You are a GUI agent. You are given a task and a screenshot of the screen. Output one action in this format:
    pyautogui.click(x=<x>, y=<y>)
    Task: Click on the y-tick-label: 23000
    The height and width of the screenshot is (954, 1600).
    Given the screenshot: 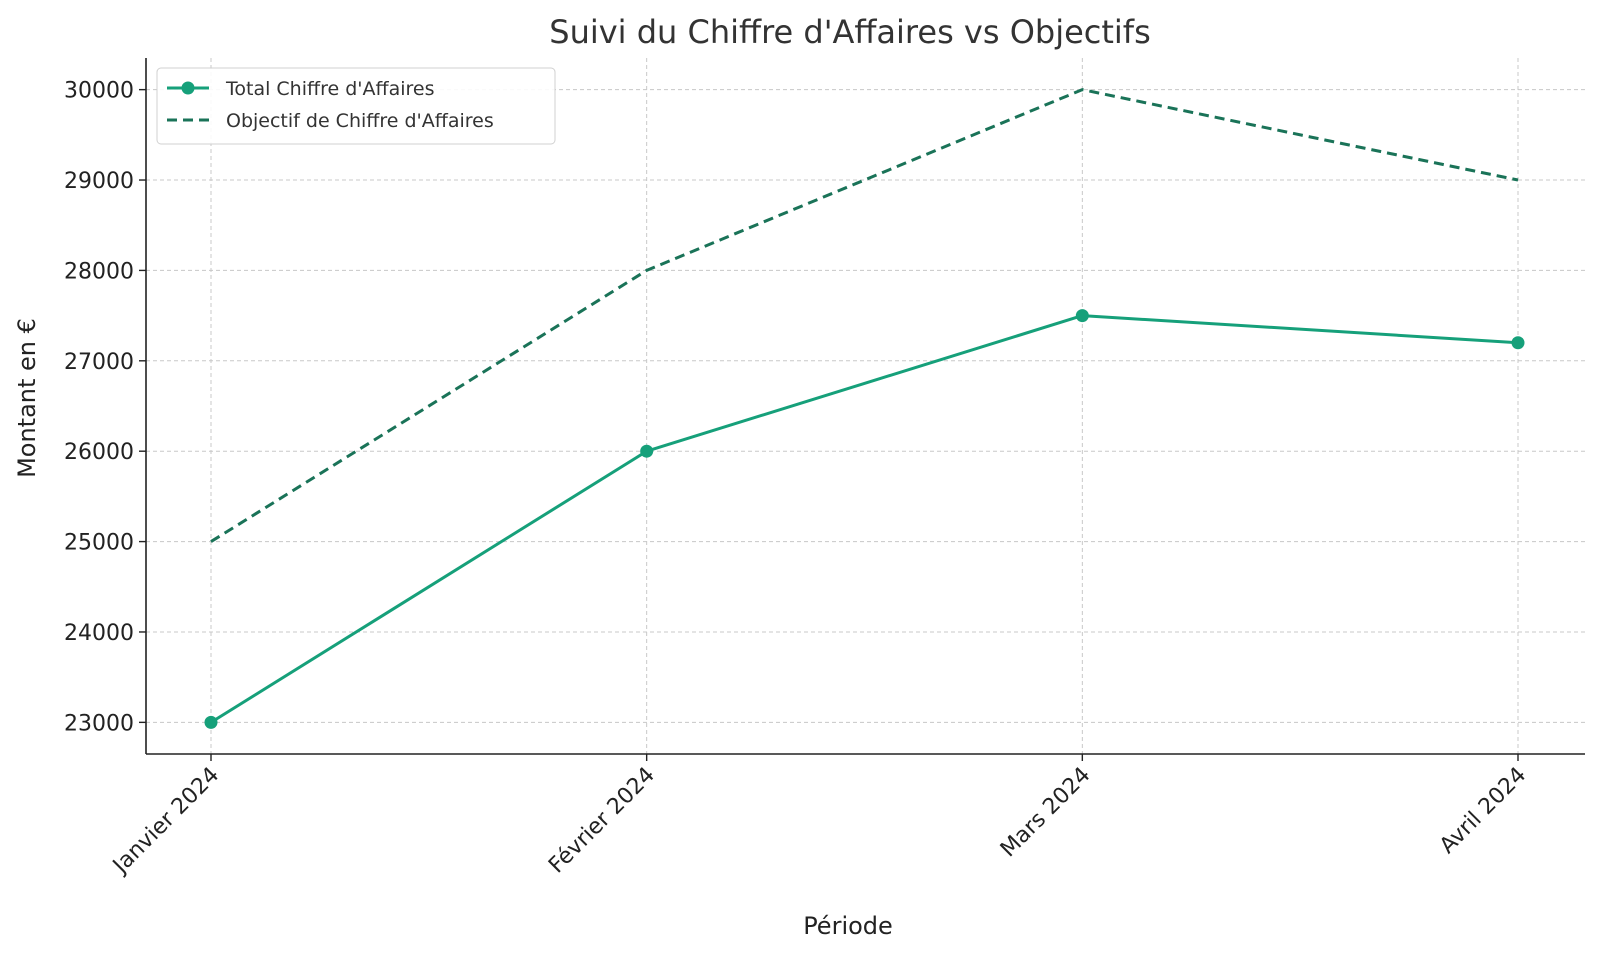 What is the action you would take?
    pyautogui.click(x=99, y=723)
    